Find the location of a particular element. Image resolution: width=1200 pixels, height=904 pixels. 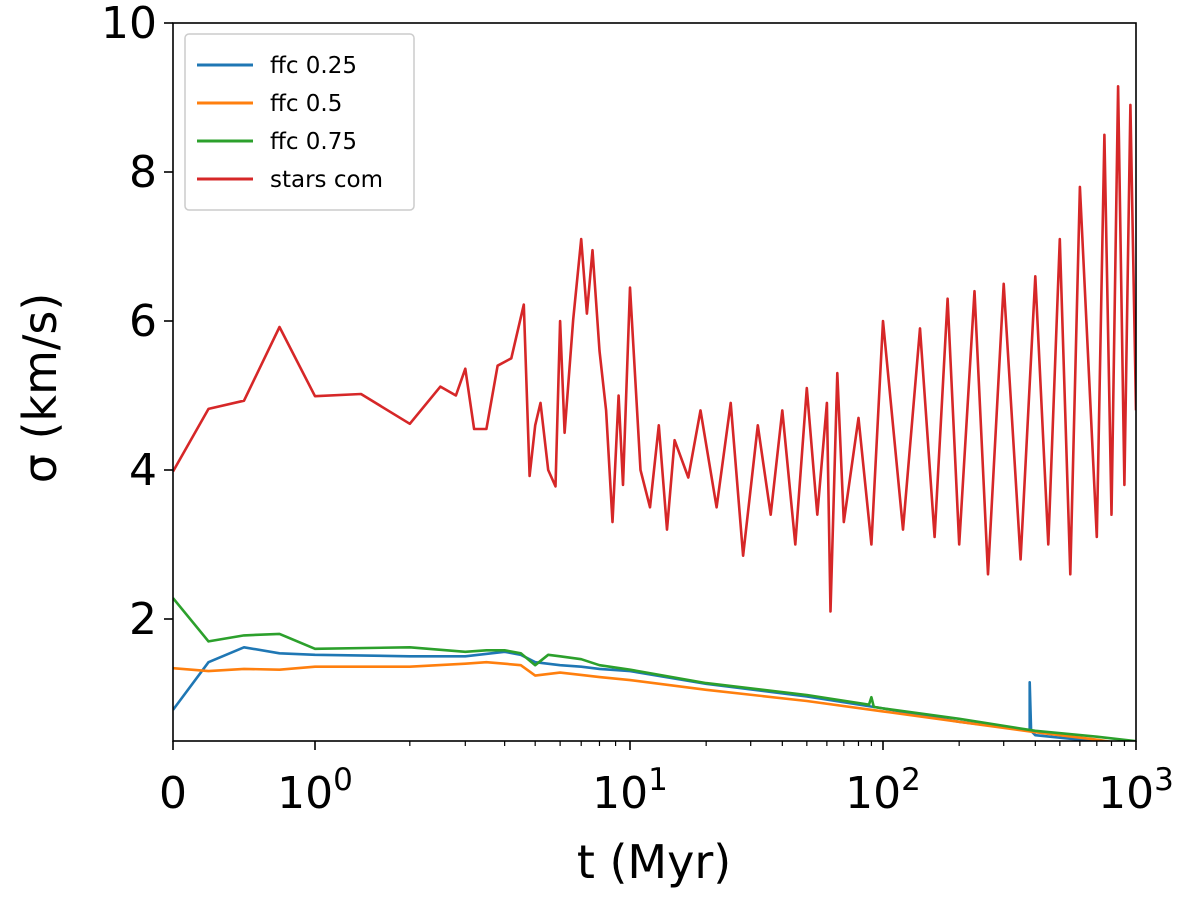

x-tick-label: 0 is located at coordinates (173, 793).